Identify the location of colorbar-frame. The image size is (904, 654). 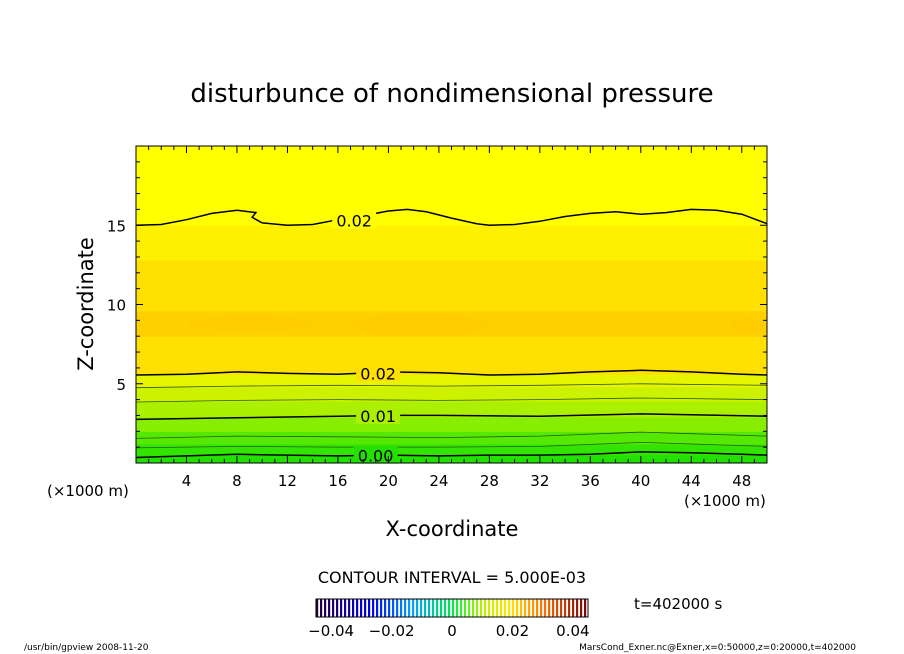
(452, 608).